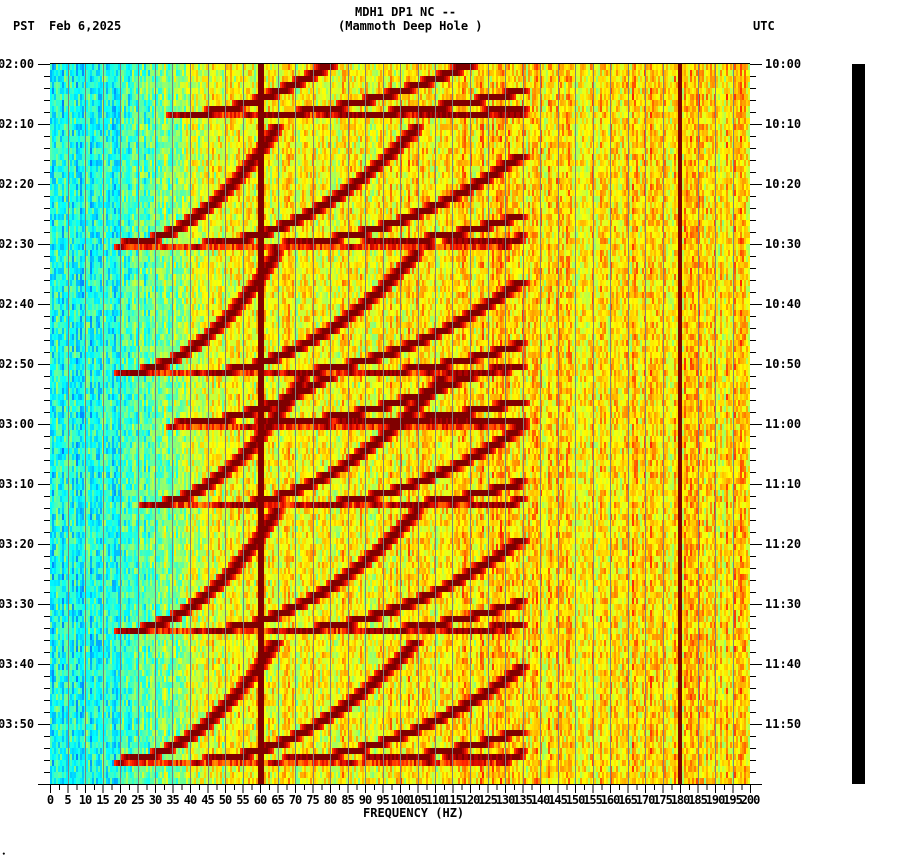 This screenshot has width=902, height=864. Describe the element at coordinates (17, 664) in the screenshot. I see `y-tick-label-left: 03:40` at that location.